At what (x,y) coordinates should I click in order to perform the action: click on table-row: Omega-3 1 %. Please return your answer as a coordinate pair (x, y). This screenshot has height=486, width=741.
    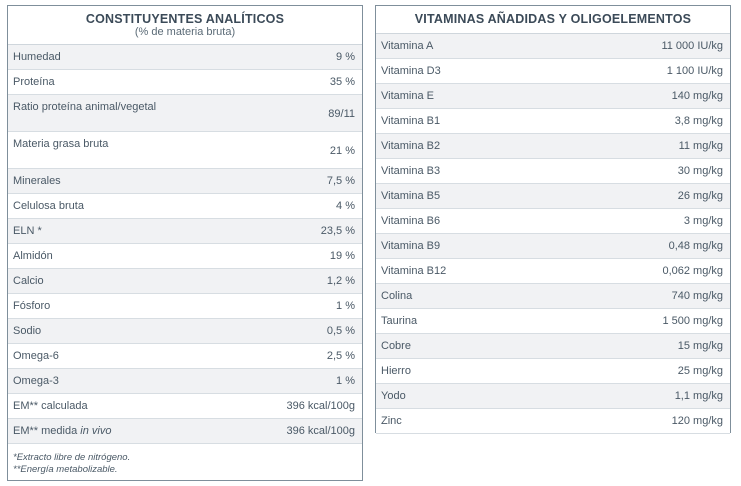
    Looking at the image, I should click on (185, 381).